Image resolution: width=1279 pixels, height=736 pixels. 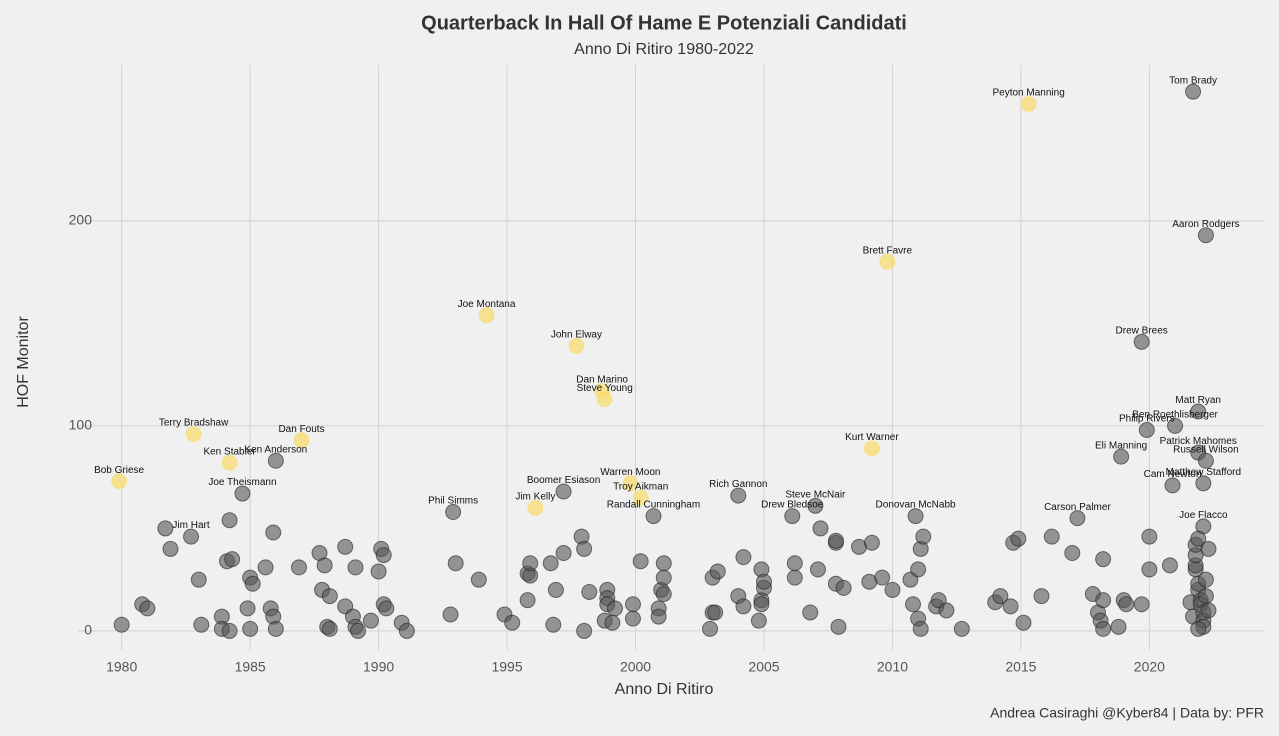 I want to click on point-label: Rich Gannon, so click(x=738, y=484).